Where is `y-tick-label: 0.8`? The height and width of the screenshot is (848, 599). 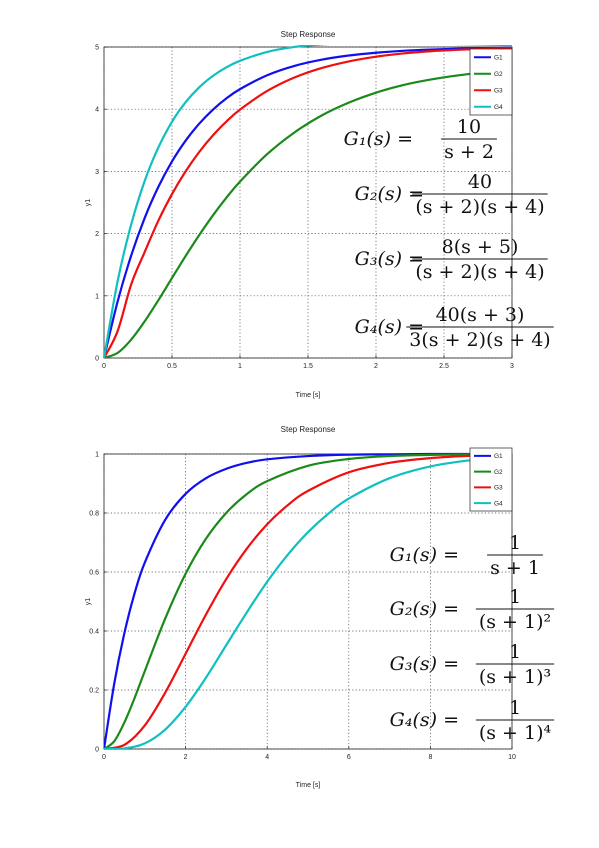 y-tick-label: 0.8 is located at coordinates (94, 514).